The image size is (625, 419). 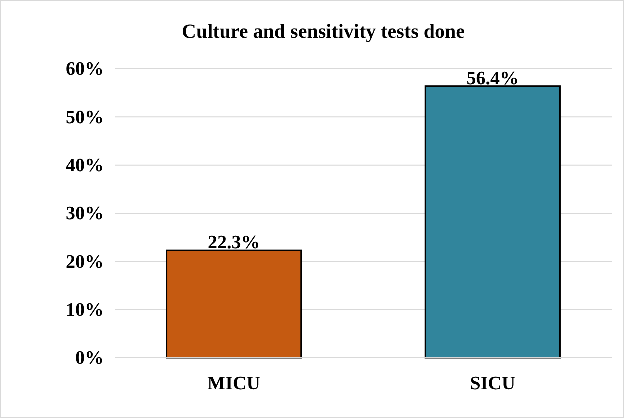 What do you see at coordinates (85, 310) in the screenshot?
I see `y-tick-label: 10%` at bounding box center [85, 310].